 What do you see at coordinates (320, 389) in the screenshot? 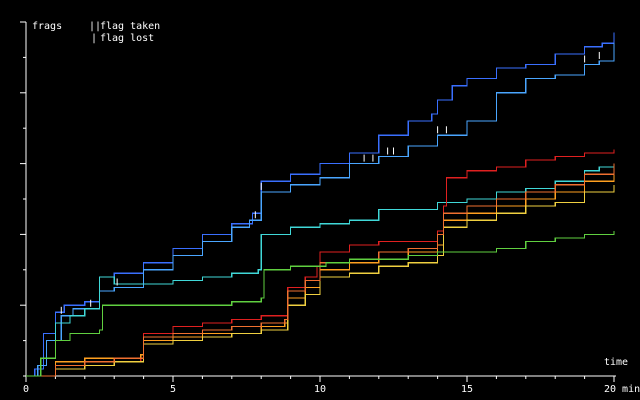
I see `x-tick-label: 10` at bounding box center [320, 389].